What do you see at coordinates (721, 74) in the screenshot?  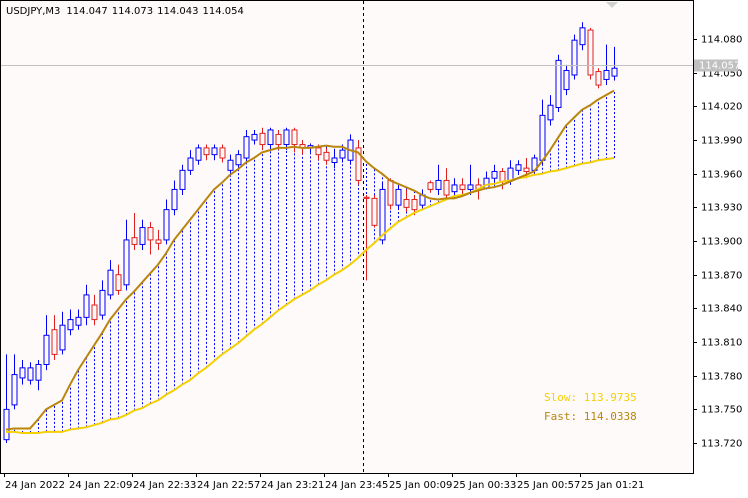 I see `y-tick-label: 114.050` at bounding box center [721, 74].